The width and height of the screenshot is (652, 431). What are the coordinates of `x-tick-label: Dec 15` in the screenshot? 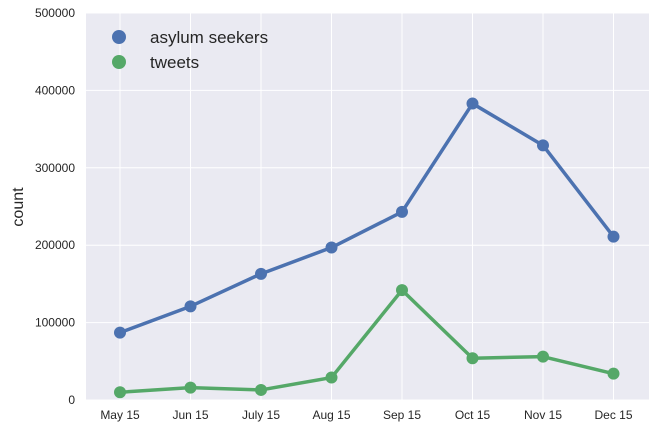 It's located at (613, 415).